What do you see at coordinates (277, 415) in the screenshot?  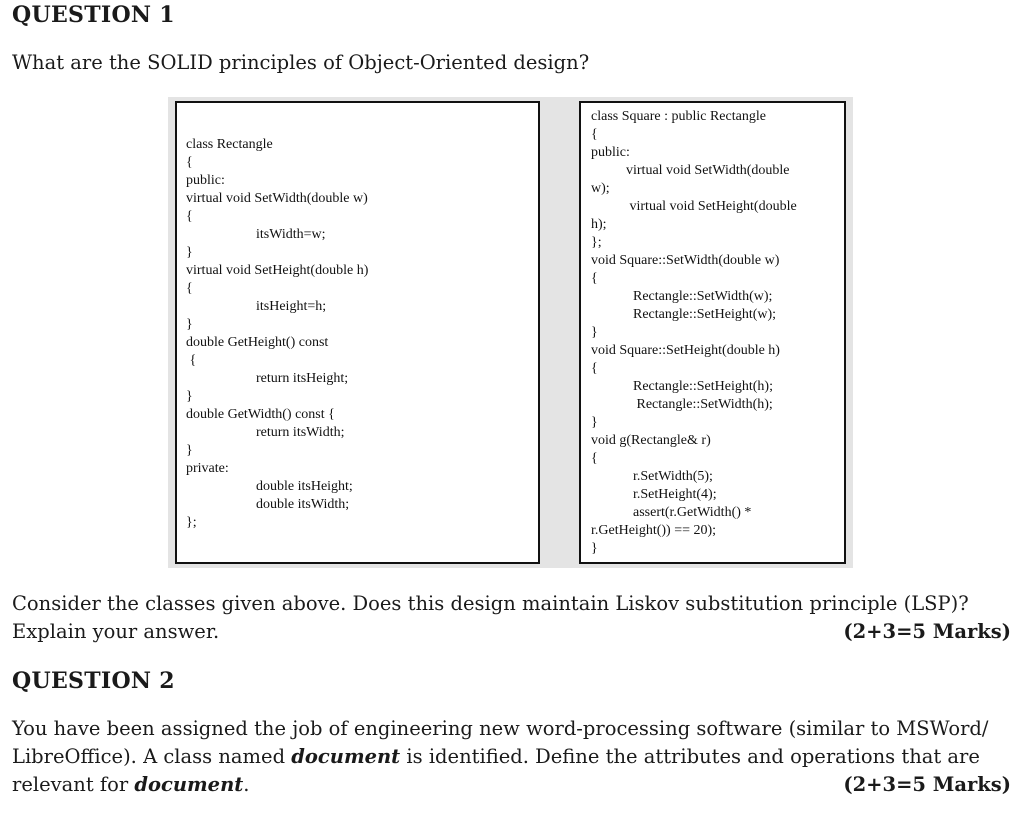 I see `code-line: double GetWidth() const {` at bounding box center [277, 415].